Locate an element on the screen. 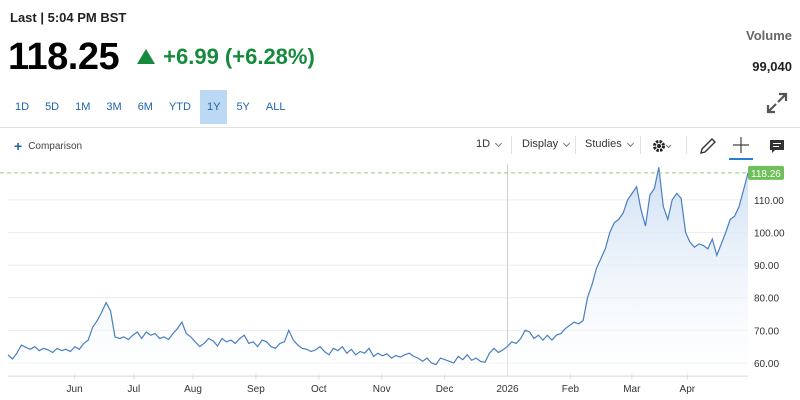 The image size is (800, 400). pencil-draw-icon is located at coordinates (708, 146).